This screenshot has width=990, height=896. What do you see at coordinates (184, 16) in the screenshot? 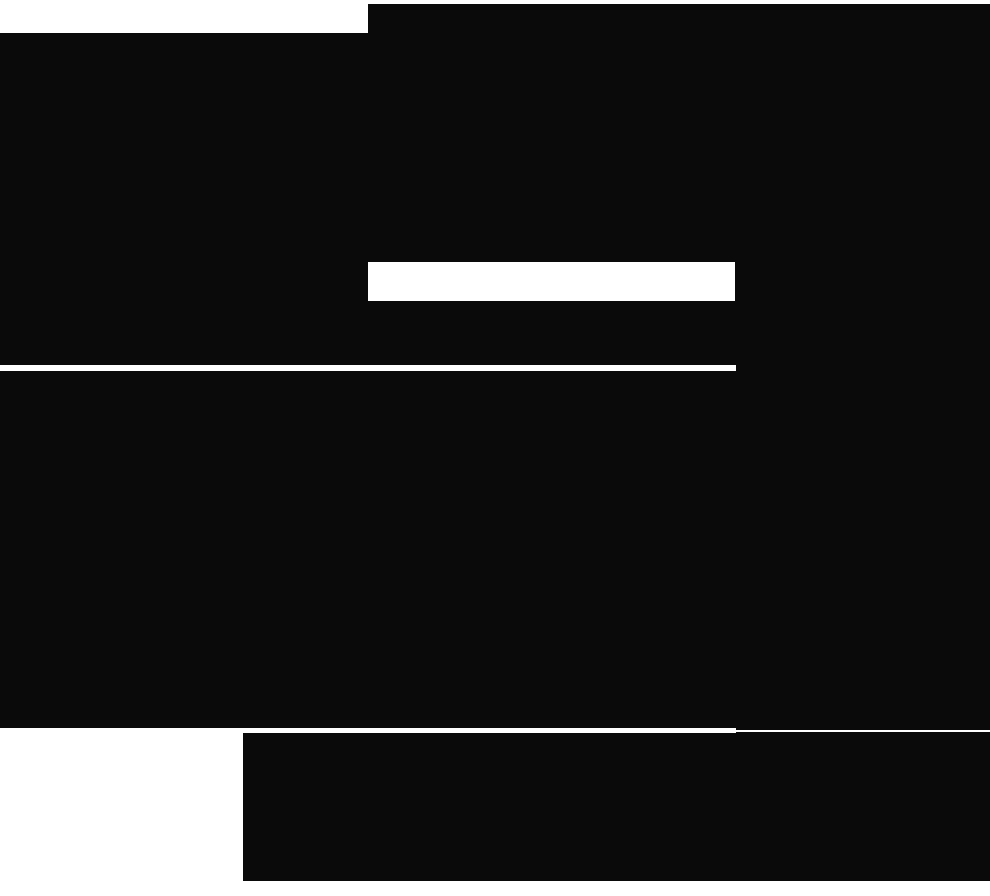
I see `white-gap-top-left-strip` at bounding box center [184, 16].